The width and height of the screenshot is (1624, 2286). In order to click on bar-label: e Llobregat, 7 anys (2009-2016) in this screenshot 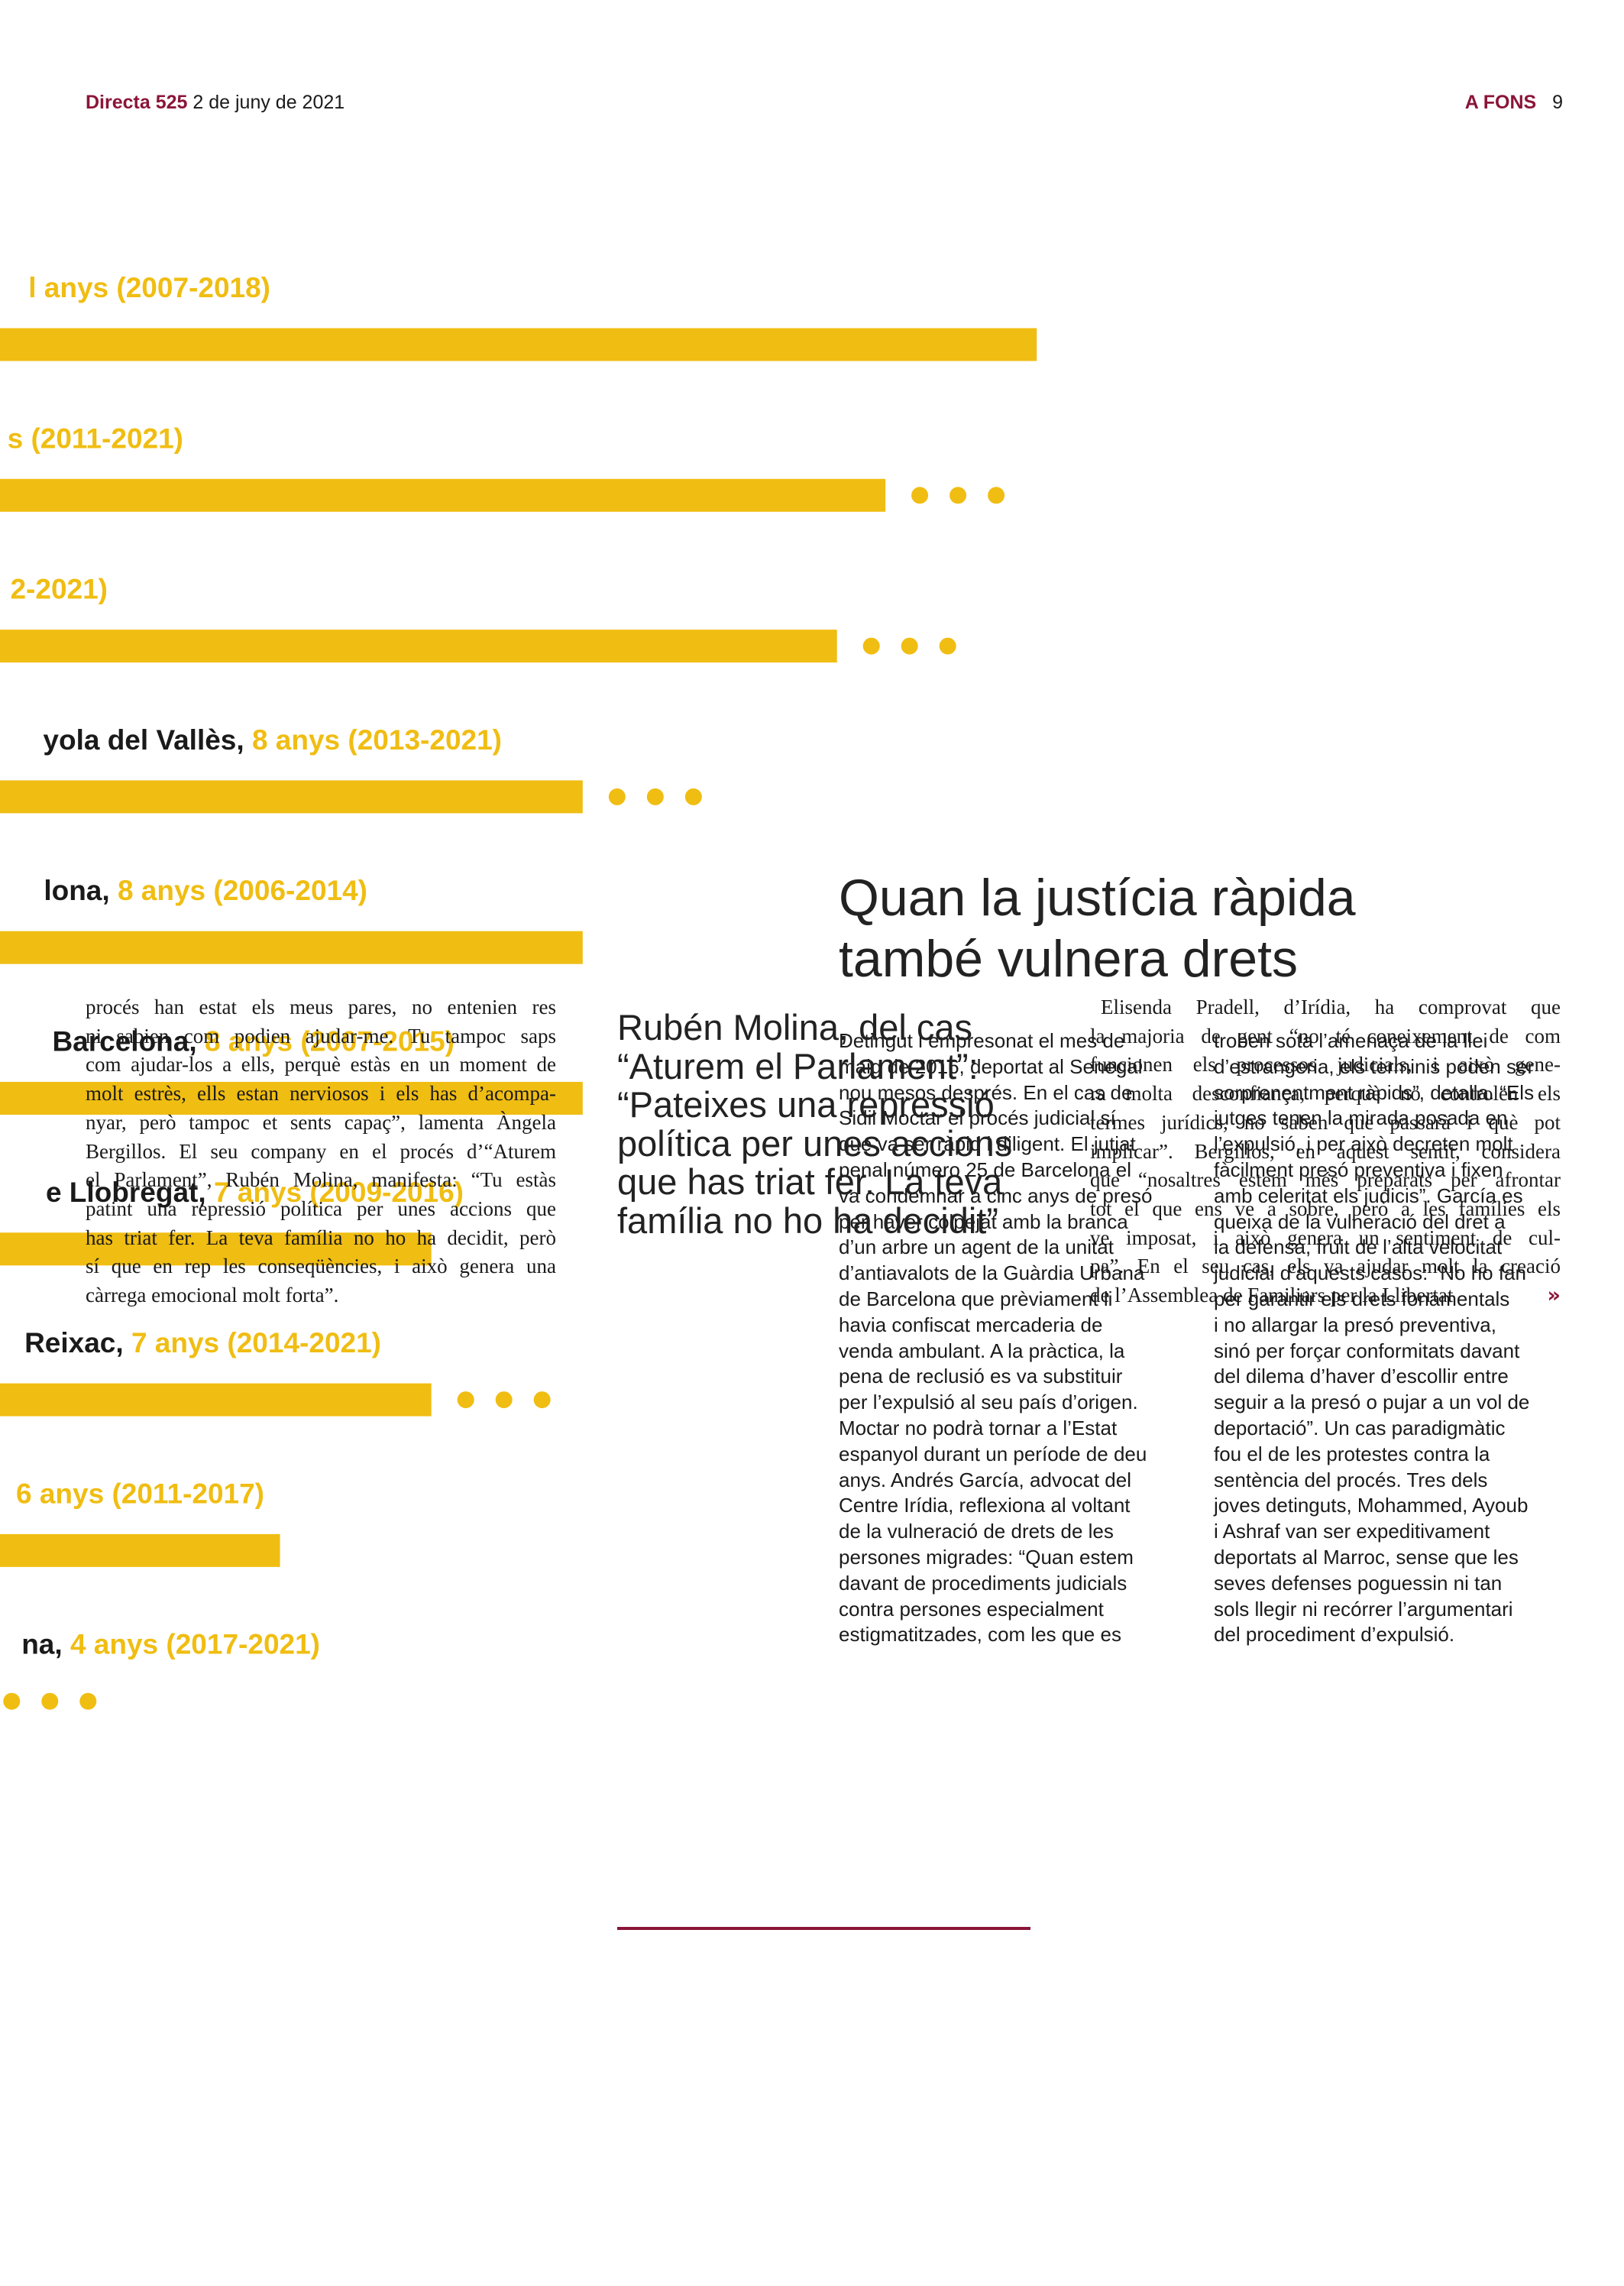, I will do `click(255, 1192)`.